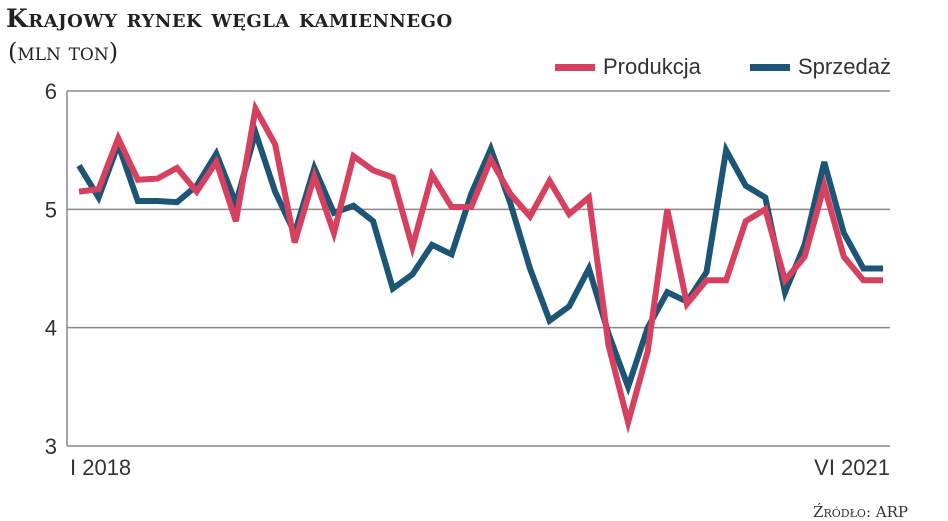  What do you see at coordinates (652, 66) in the screenshot?
I see `legend-label-produkcja: Produkcja` at bounding box center [652, 66].